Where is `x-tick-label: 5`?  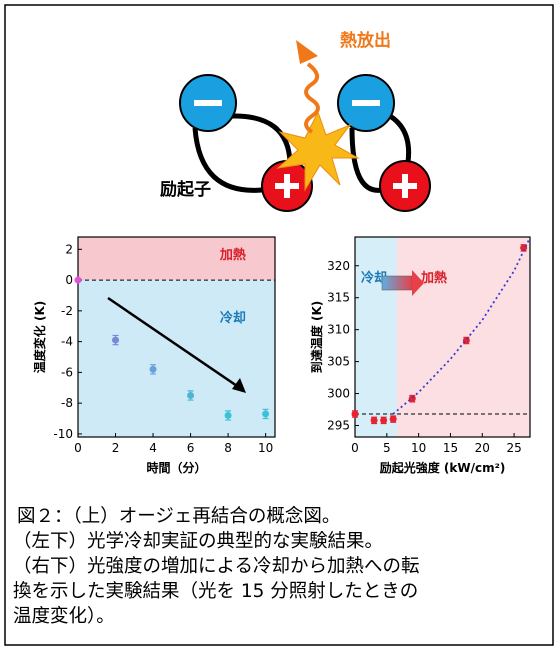
x-tick-label: 5 is located at coordinates (387, 448).